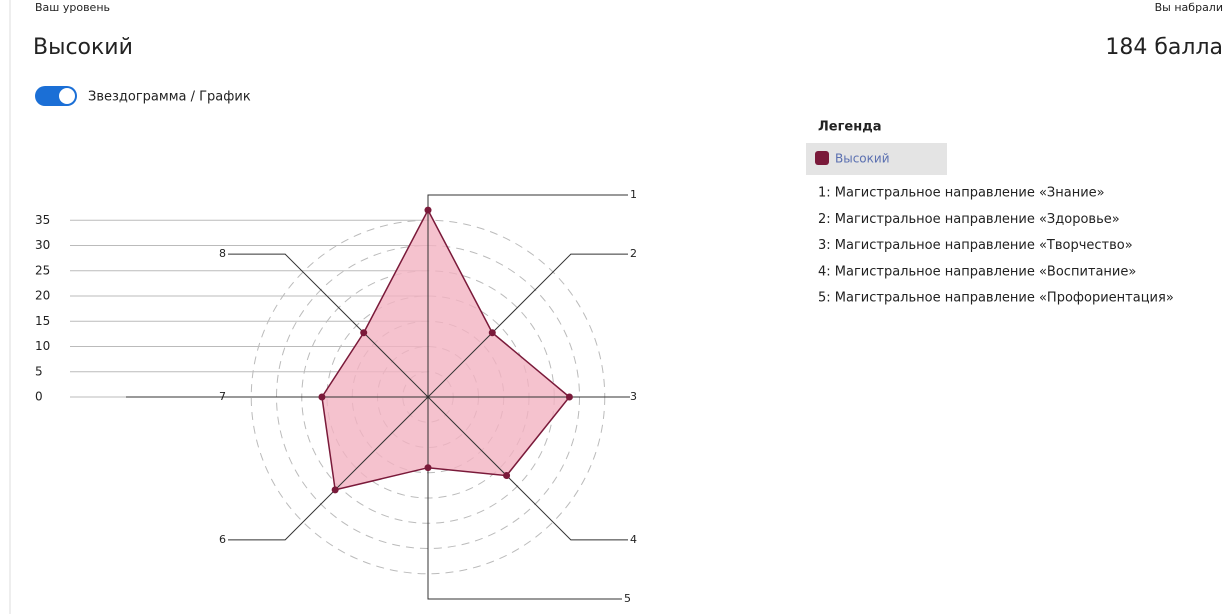 This screenshot has width=1229, height=614. I want to click on axis-label: 8, so click(222, 253).